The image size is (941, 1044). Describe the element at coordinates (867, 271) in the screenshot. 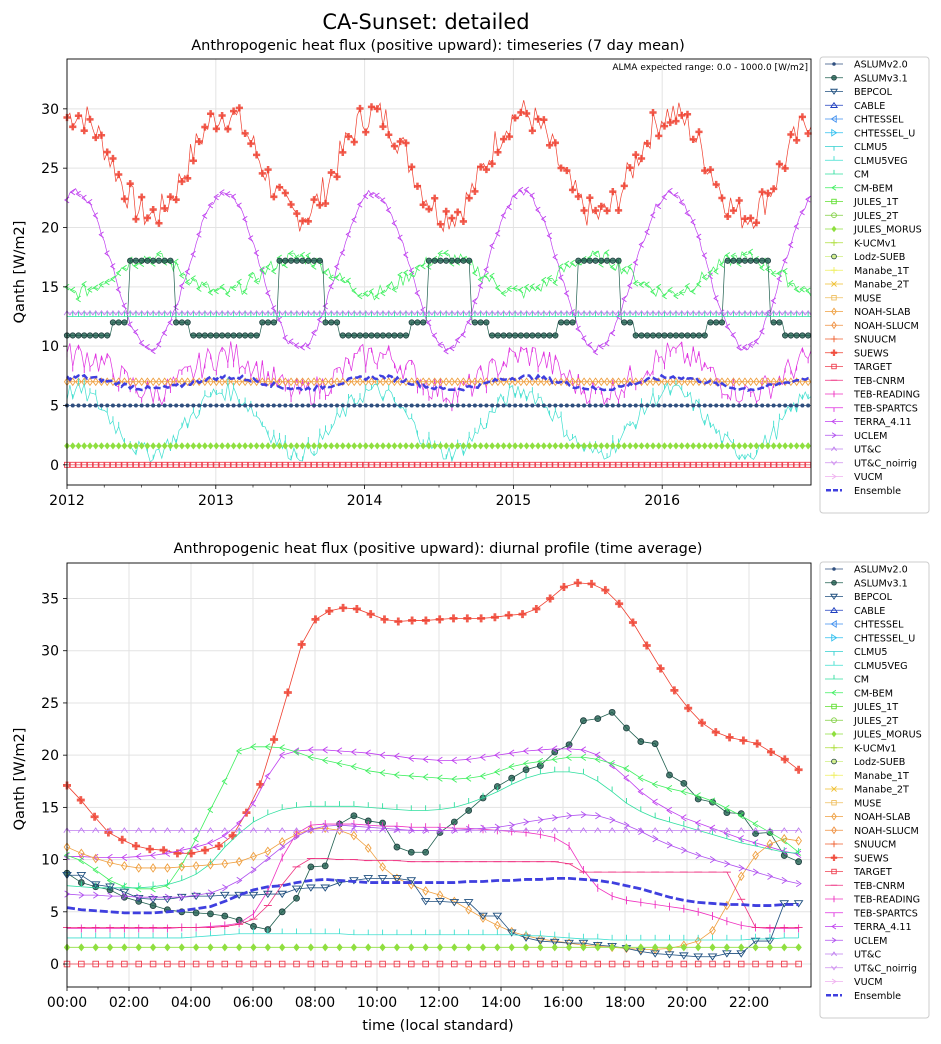

I see `legend-entry: Manabe_1T` at that location.